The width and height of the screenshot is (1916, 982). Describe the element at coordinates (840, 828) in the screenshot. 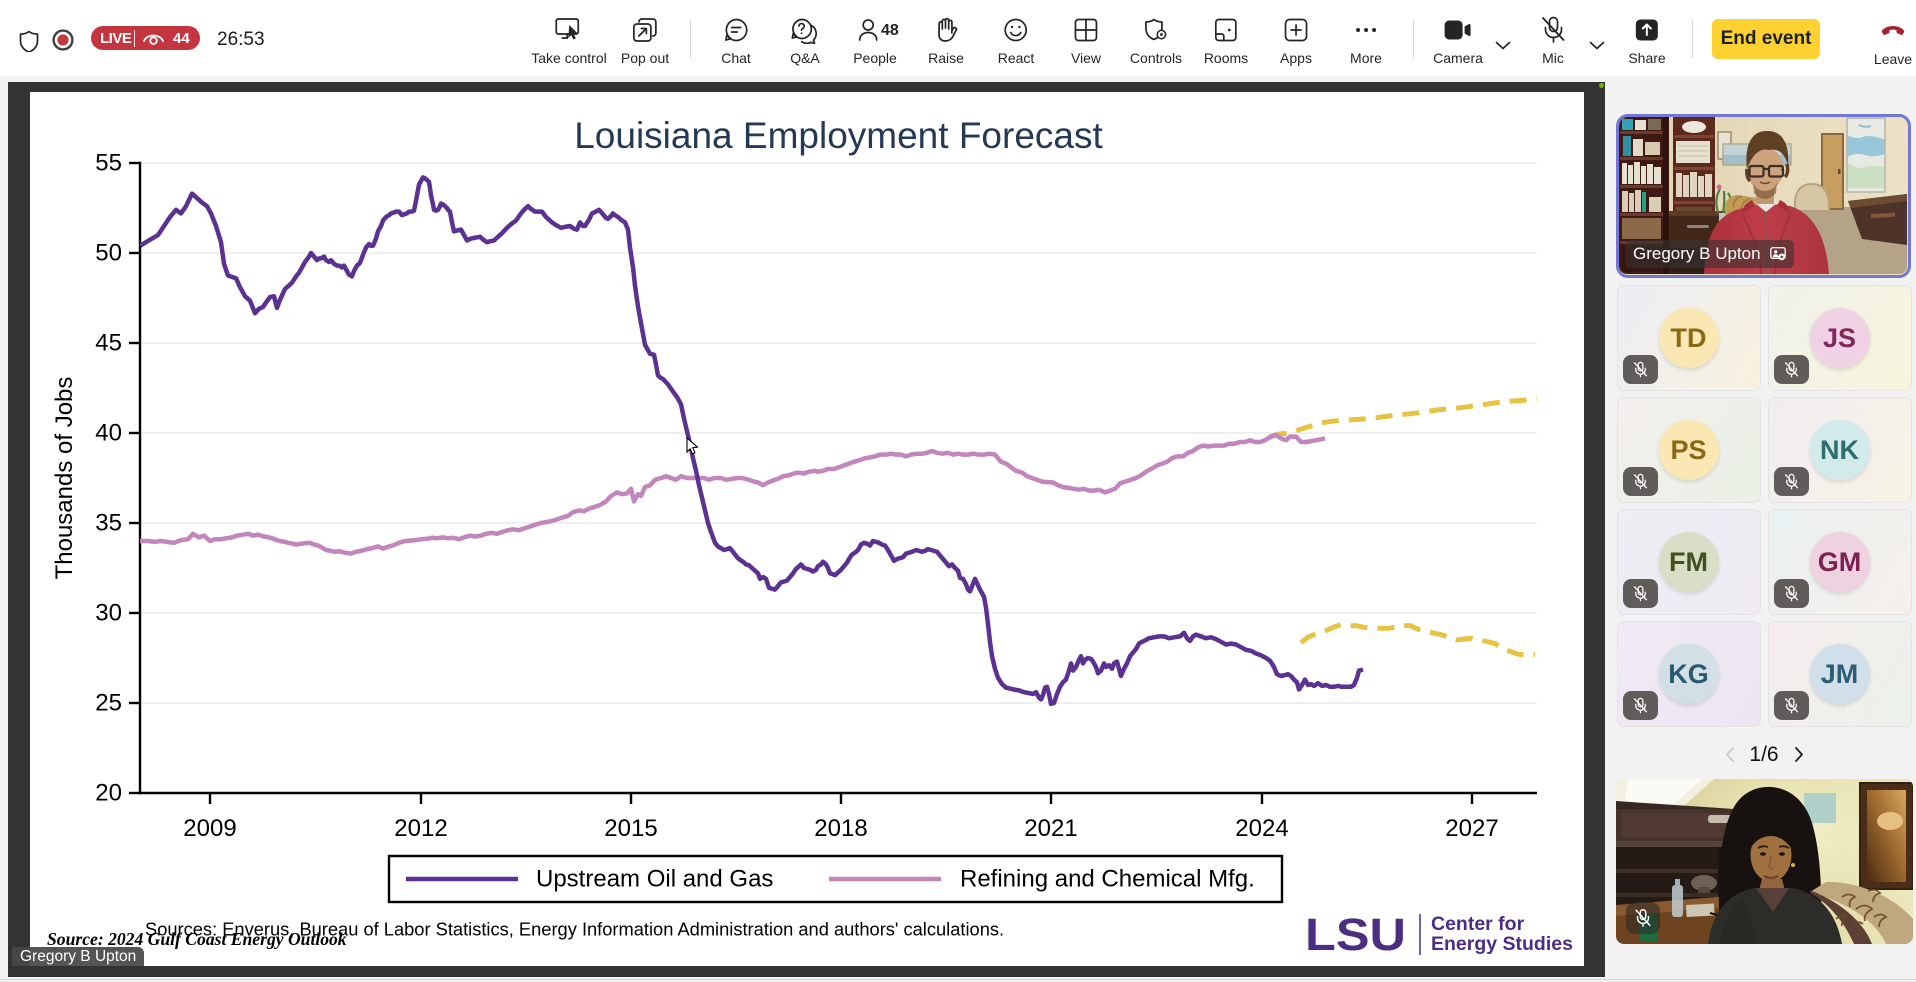

I see `svg-text: 2018` at that location.